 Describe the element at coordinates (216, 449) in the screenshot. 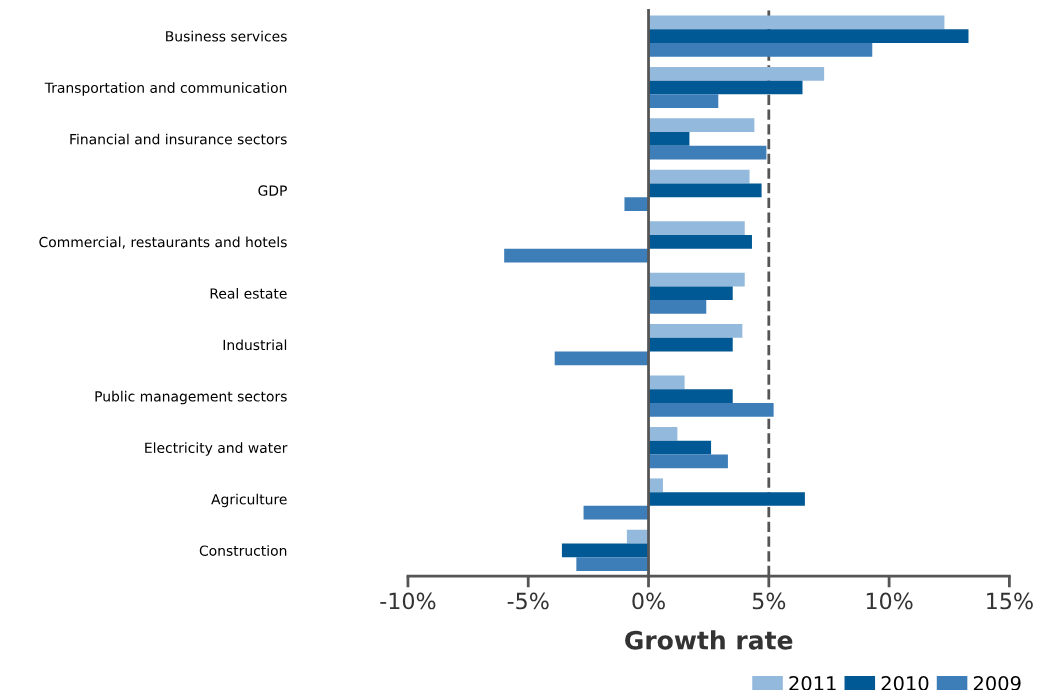

I see `y-tick-label: Electricity and water` at that location.